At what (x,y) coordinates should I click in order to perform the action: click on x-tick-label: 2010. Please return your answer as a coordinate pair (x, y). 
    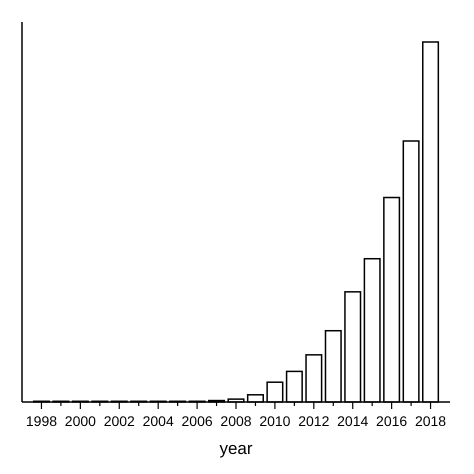
    Looking at the image, I should click on (275, 421).